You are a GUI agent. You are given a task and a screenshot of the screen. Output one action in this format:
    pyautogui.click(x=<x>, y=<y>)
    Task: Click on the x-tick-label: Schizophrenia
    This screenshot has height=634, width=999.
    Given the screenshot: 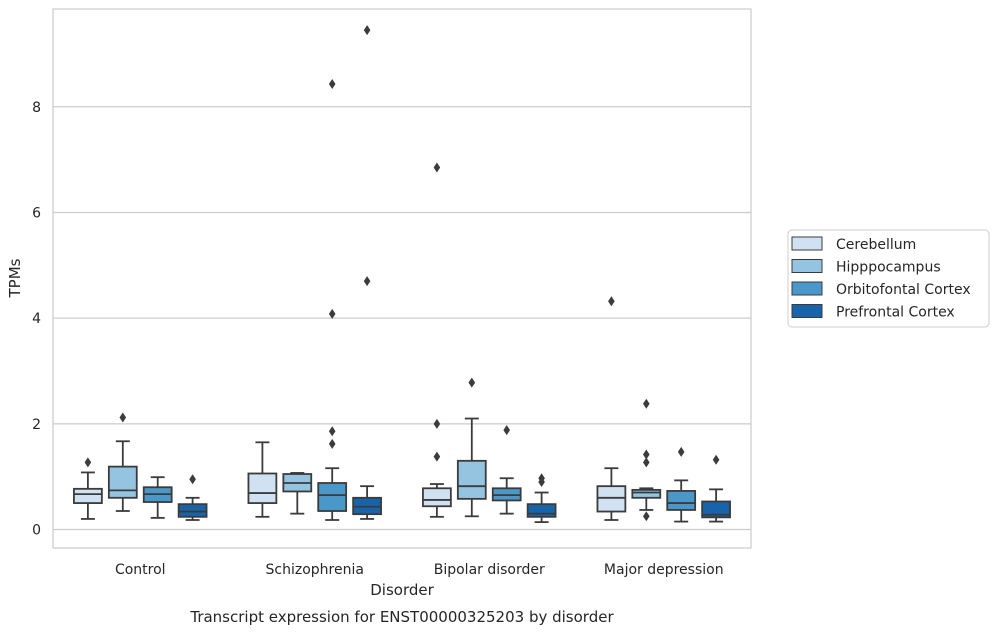 What is the action you would take?
    pyautogui.click(x=315, y=570)
    